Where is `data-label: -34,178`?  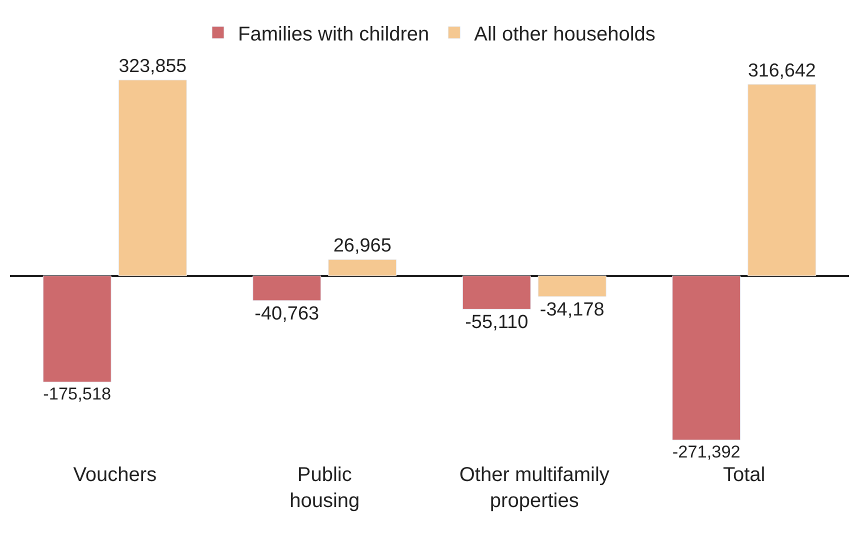
data-label: -34,178 is located at coordinates (572, 310).